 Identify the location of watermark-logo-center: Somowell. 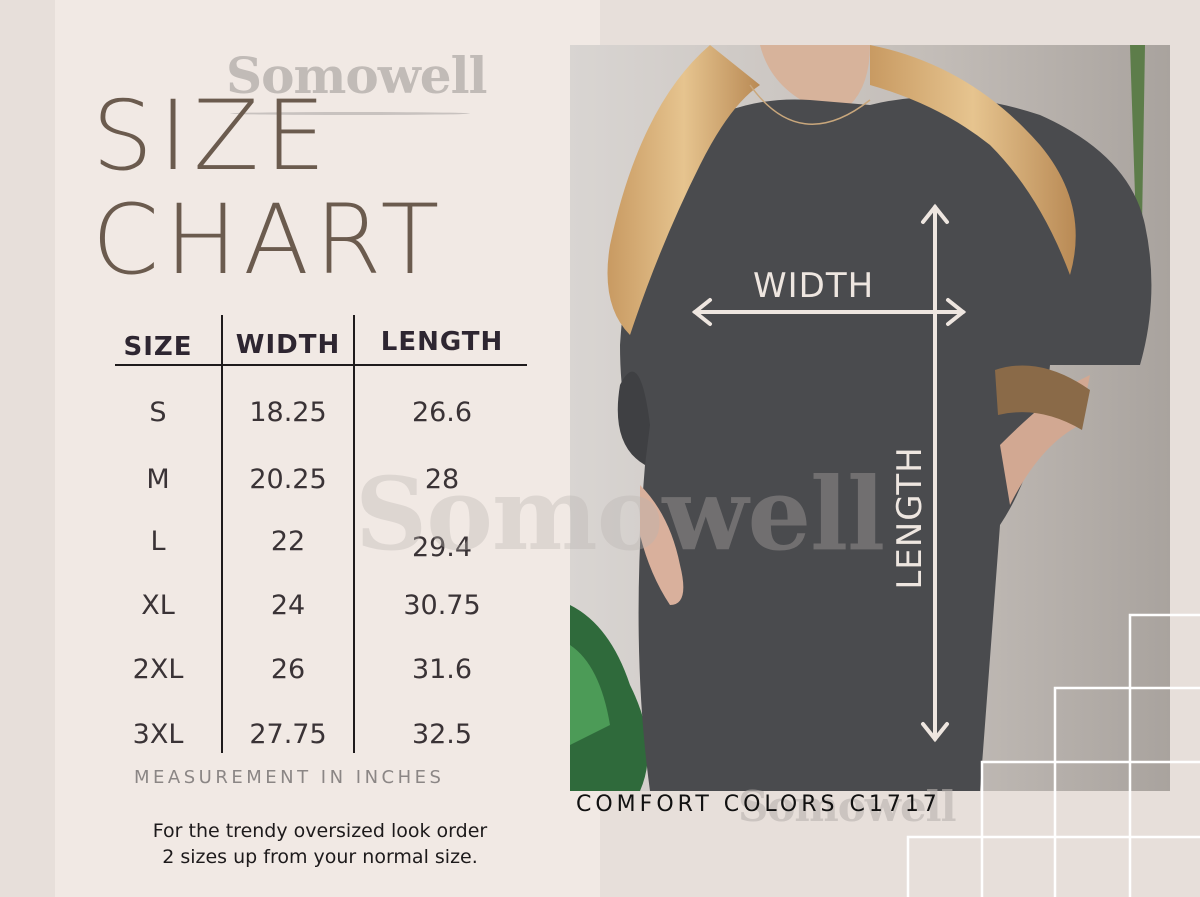
(620, 514).